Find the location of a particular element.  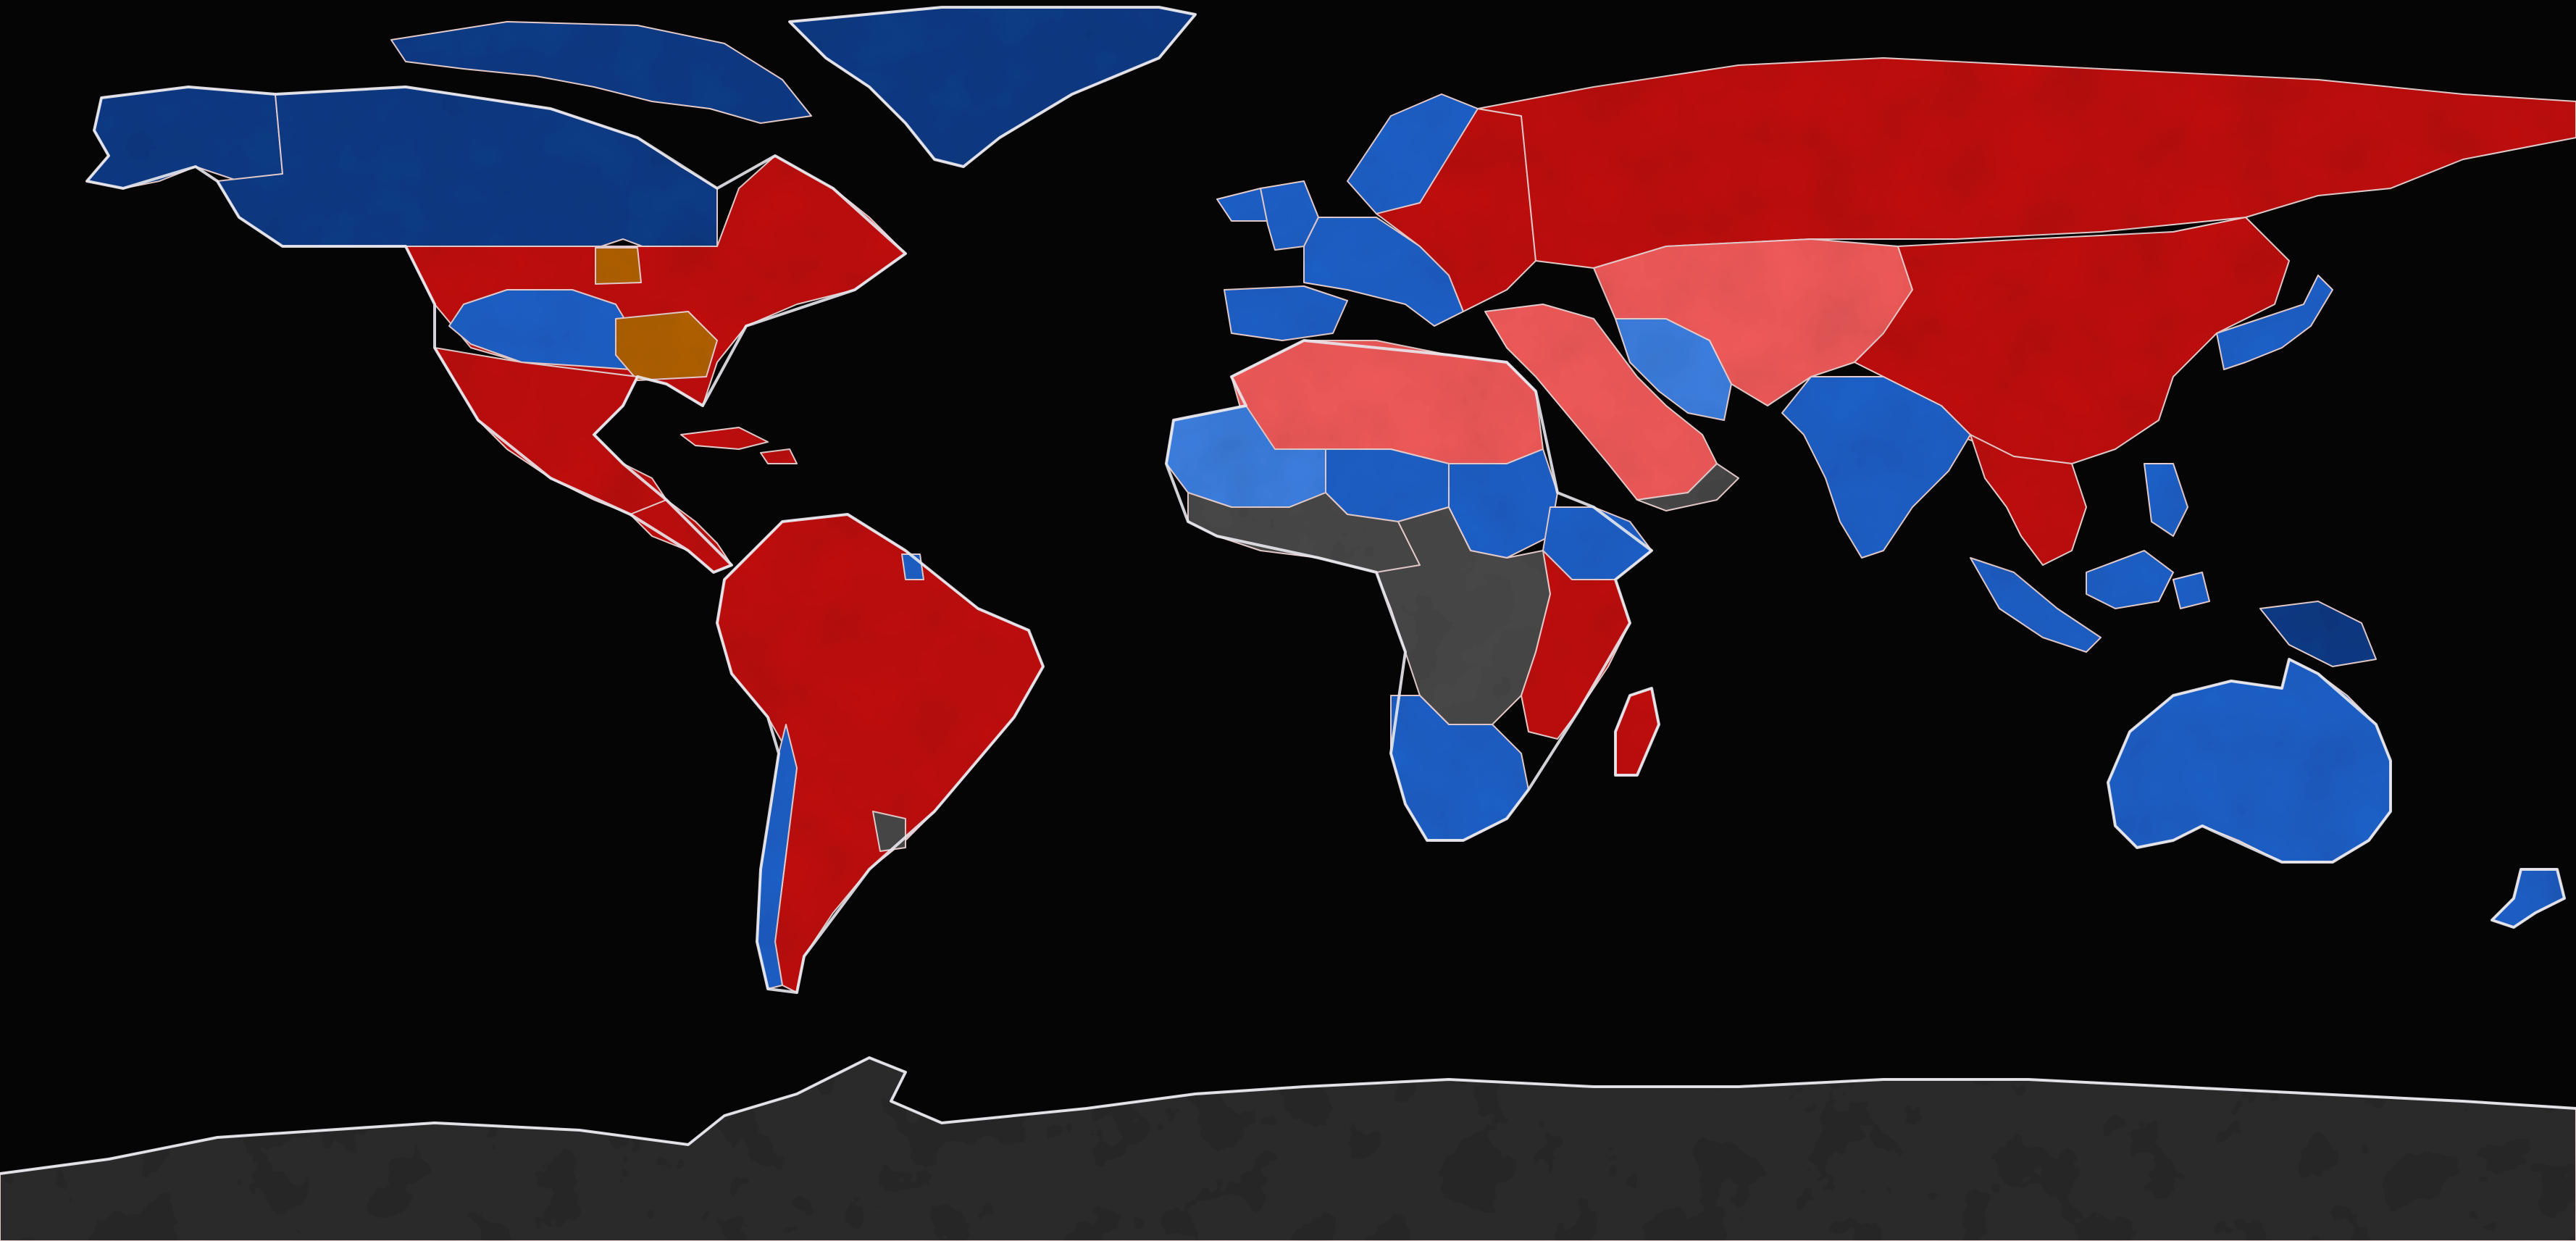

region-eastern-europe is located at coordinates (1456, 210).